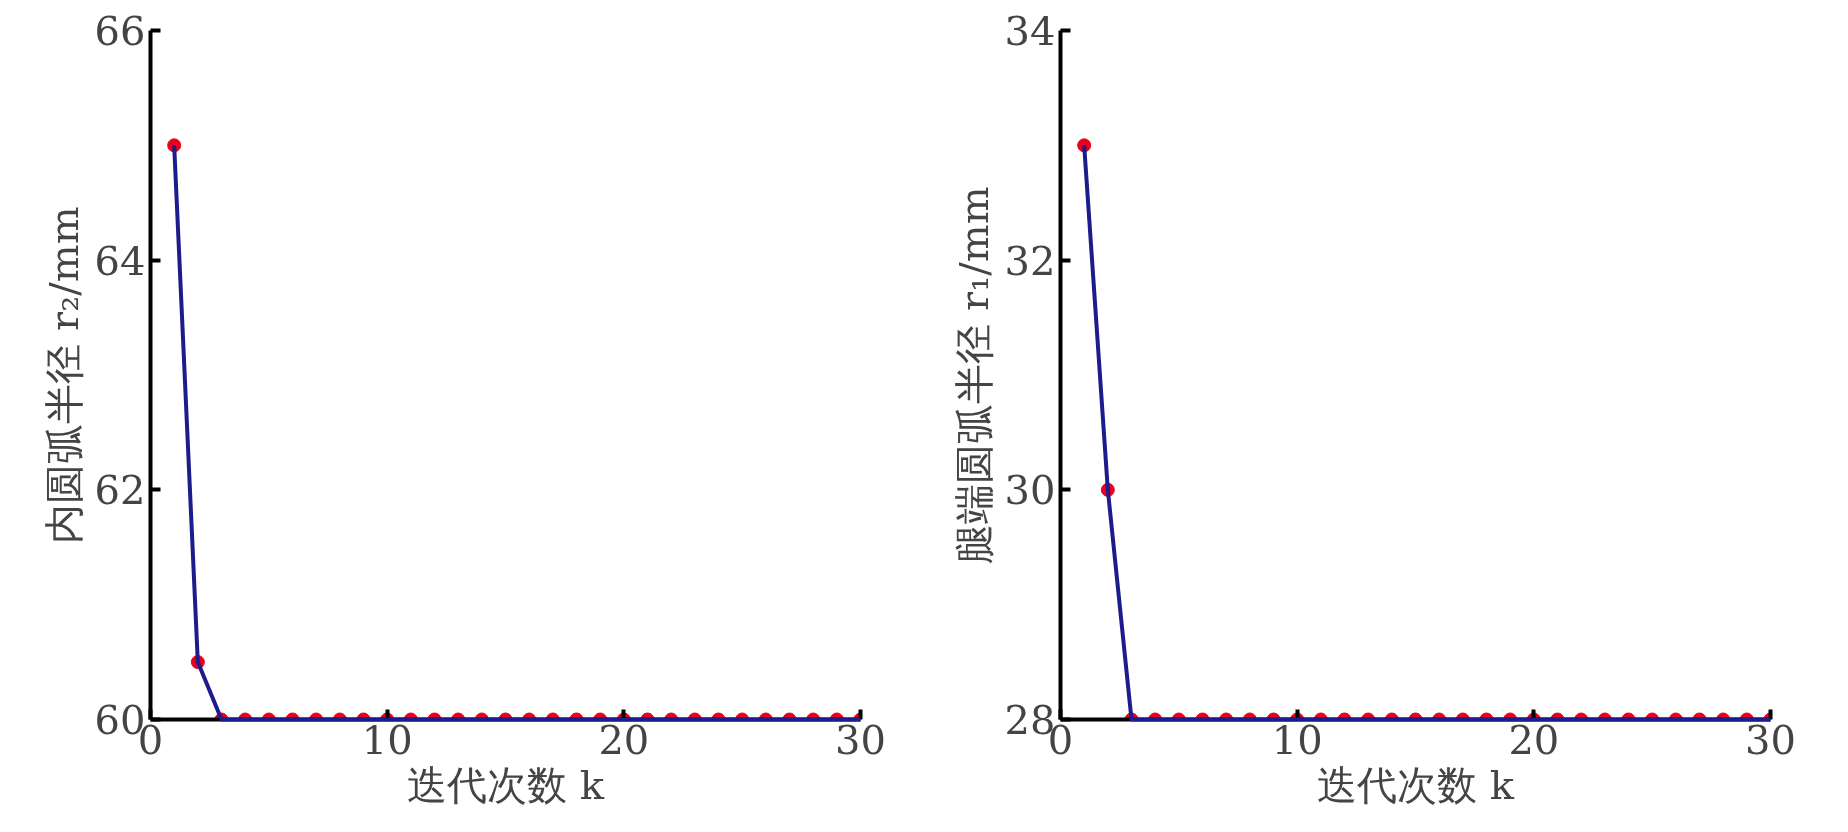 The image size is (1848, 832). What do you see at coordinates (1030, 260) in the screenshot?
I see `y-tick-label: 32` at bounding box center [1030, 260].